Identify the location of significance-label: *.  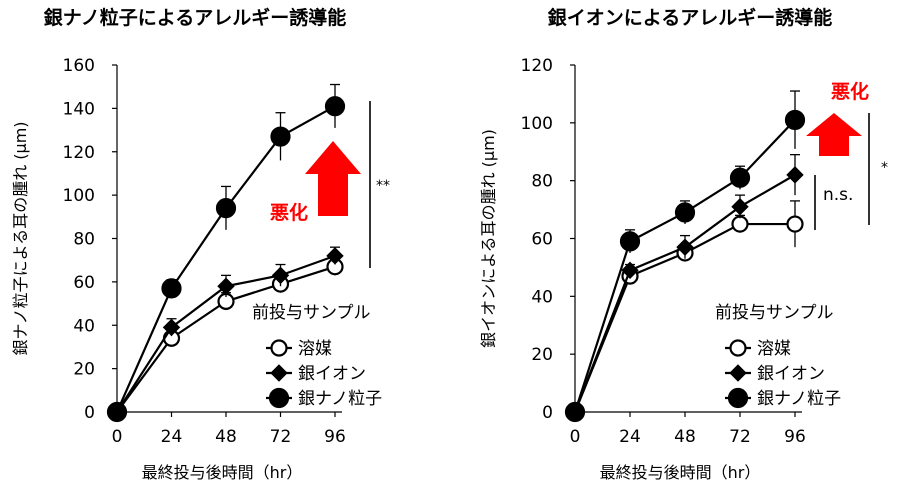
(884, 168).